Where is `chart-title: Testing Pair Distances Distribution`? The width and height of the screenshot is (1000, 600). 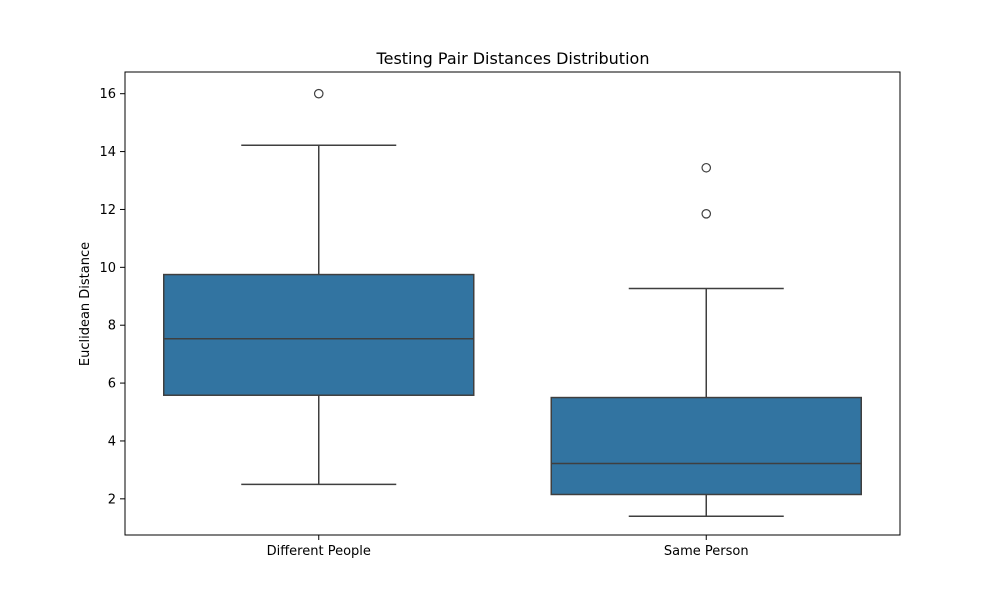 chart-title: Testing Pair Distances Distribution is located at coordinates (513, 58).